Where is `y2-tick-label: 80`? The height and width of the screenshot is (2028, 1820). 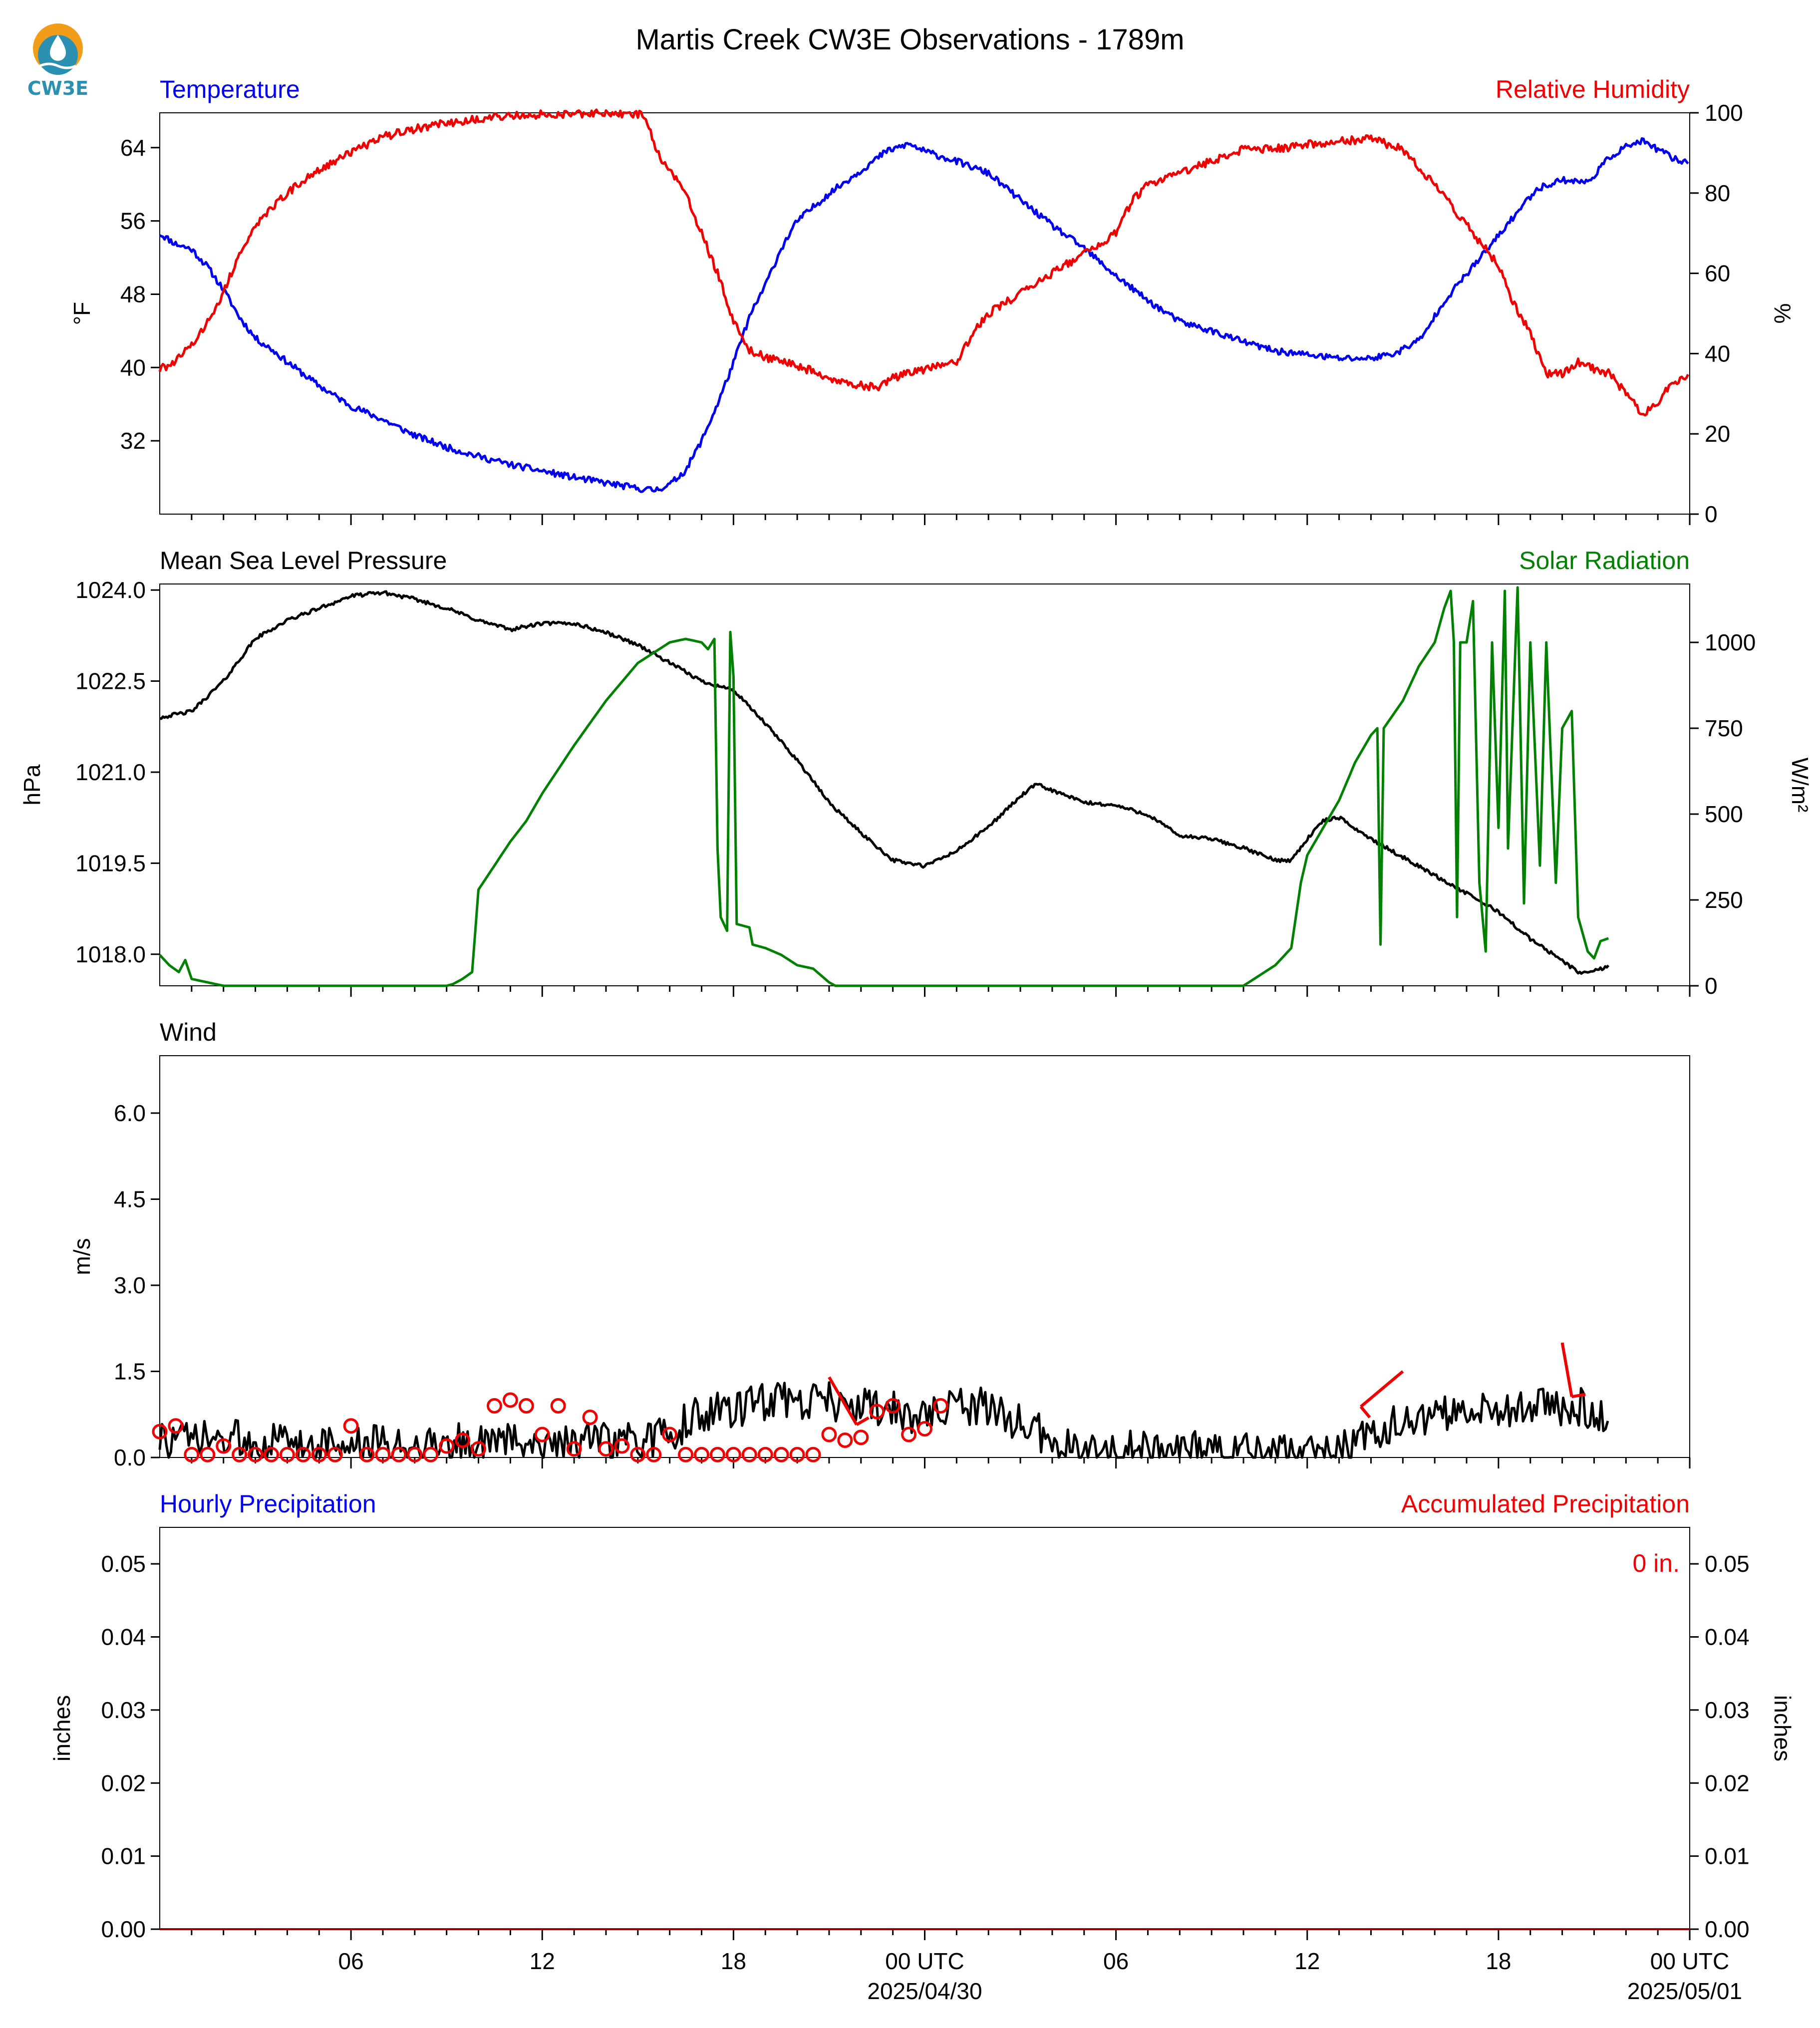
y2-tick-label: 80 is located at coordinates (1717, 193).